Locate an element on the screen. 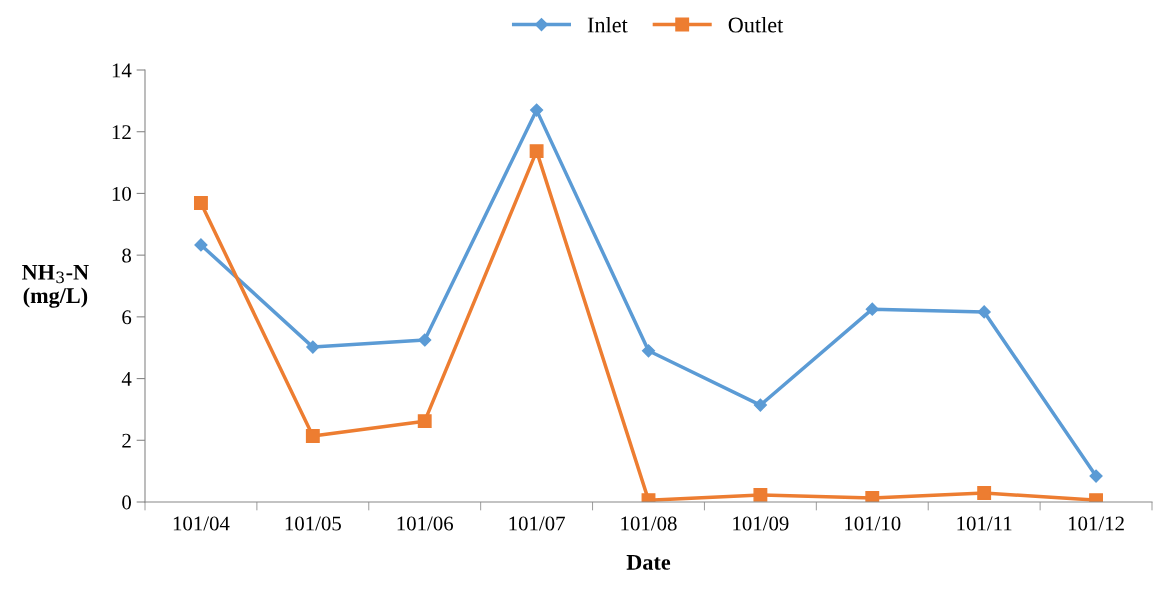  x-tick-label: 101/11 is located at coordinates (984, 523).